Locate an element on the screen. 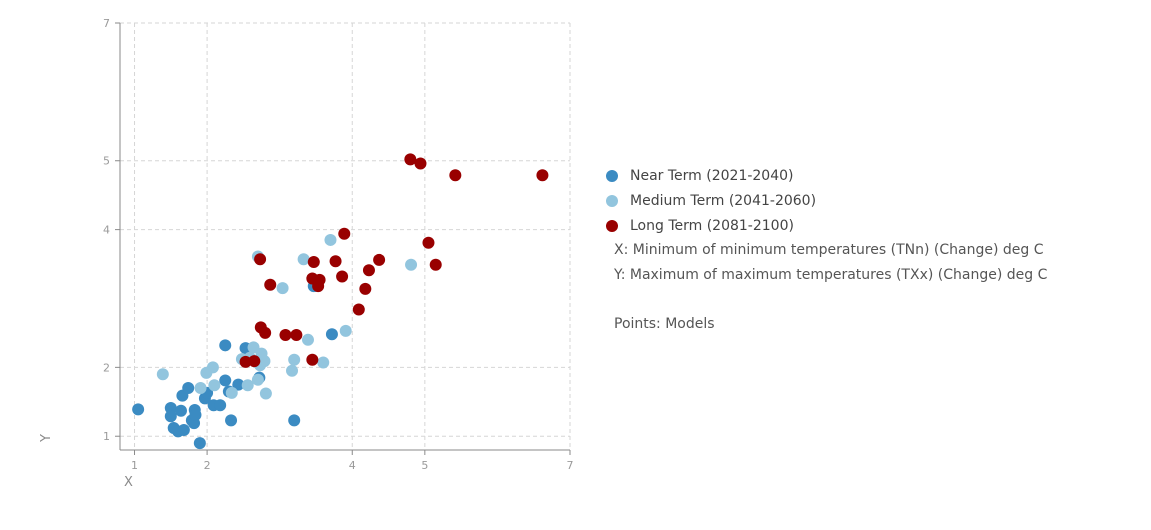 The image size is (1151, 530). y-tick-label: 7 is located at coordinates (106, 23).